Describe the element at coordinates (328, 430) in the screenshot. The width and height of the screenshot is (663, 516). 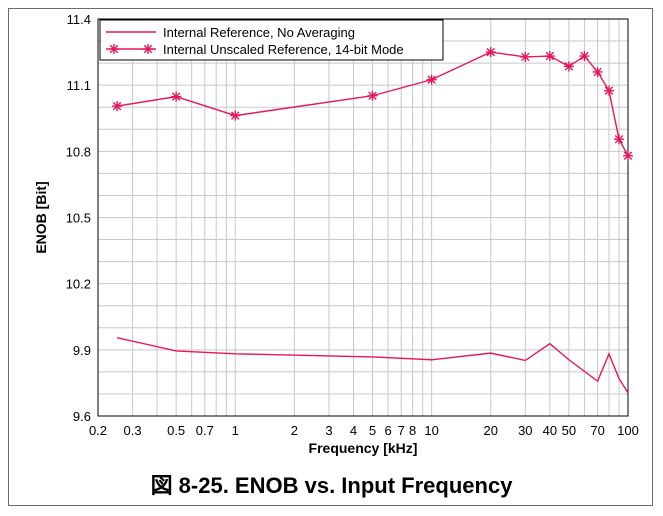
I see `x-tick-label: 3` at that location.